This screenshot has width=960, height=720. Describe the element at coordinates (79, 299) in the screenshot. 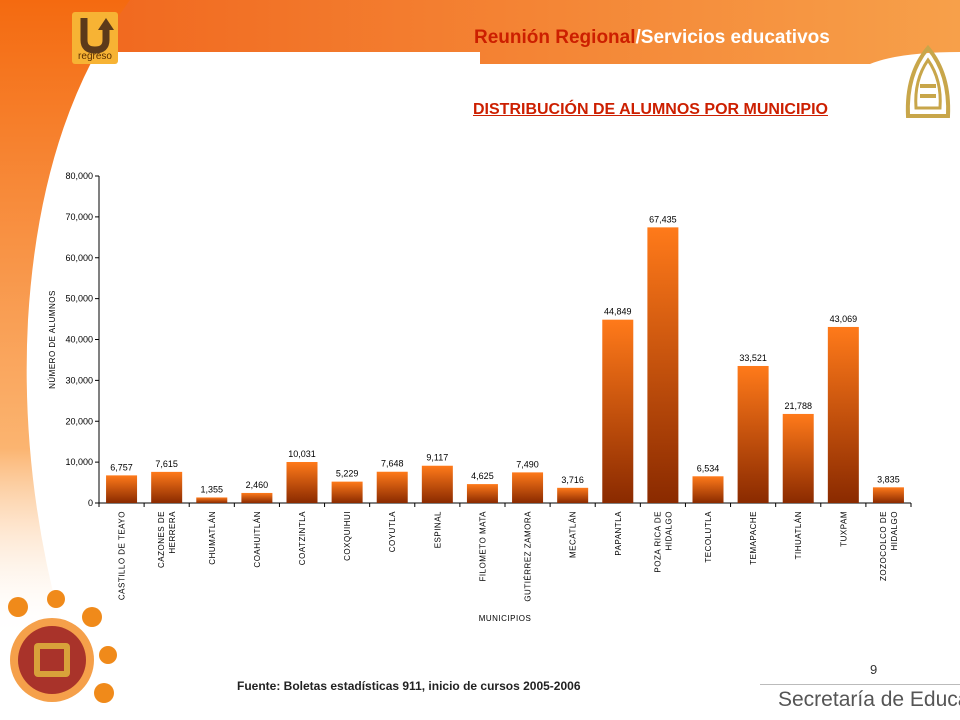

I see `y-tick-label: 50,000` at that location.